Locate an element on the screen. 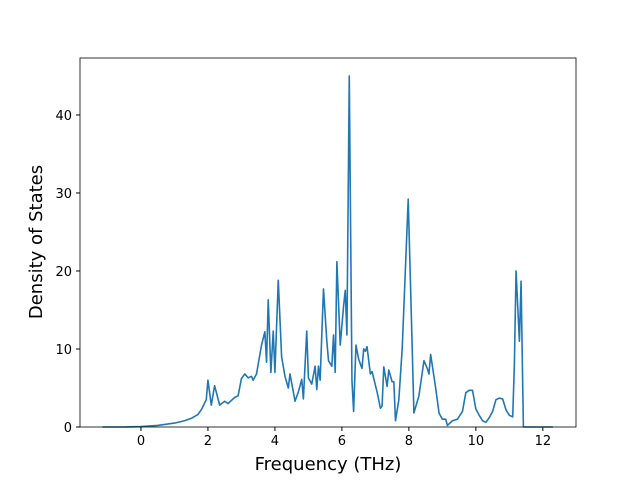 This screenshot has width=640, height=484. x-tick-label: 12 is located at coordinates (543, 441).